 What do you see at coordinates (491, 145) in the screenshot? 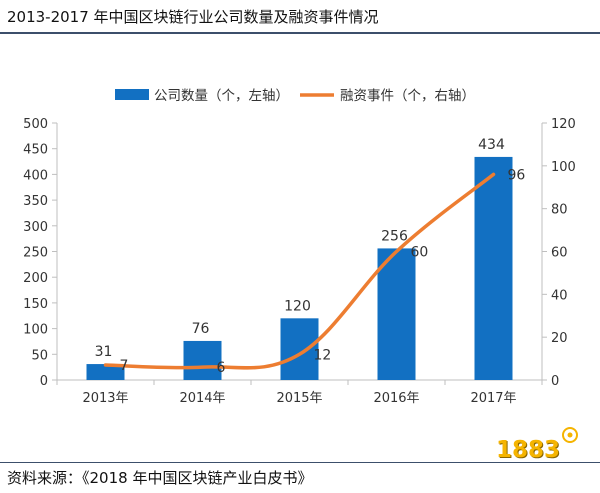
I see `bar-value-label: 434` at bounding box center [491, 145].